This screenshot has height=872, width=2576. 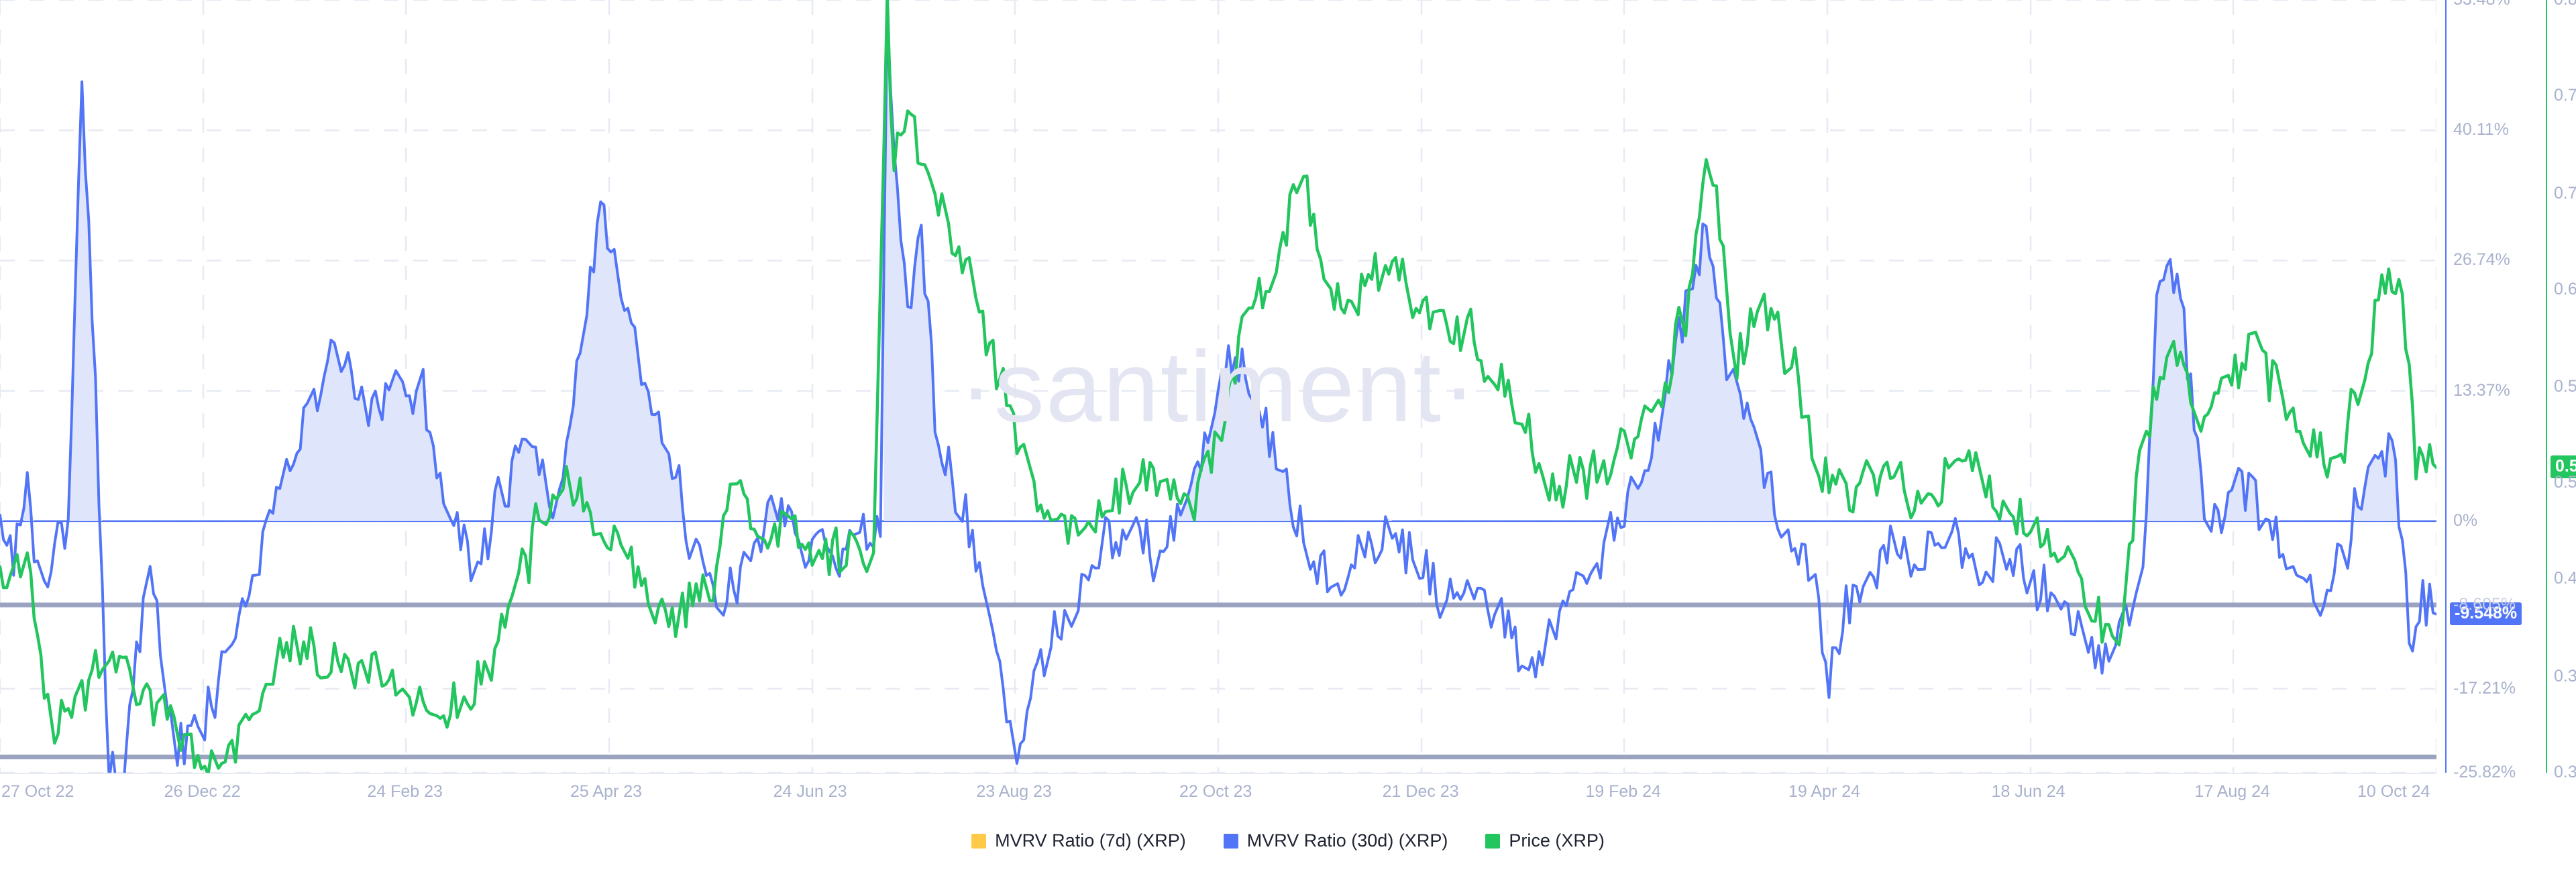 I want to click on x-tick-label: 21 Dec 23, so click(x=1420, y=791).